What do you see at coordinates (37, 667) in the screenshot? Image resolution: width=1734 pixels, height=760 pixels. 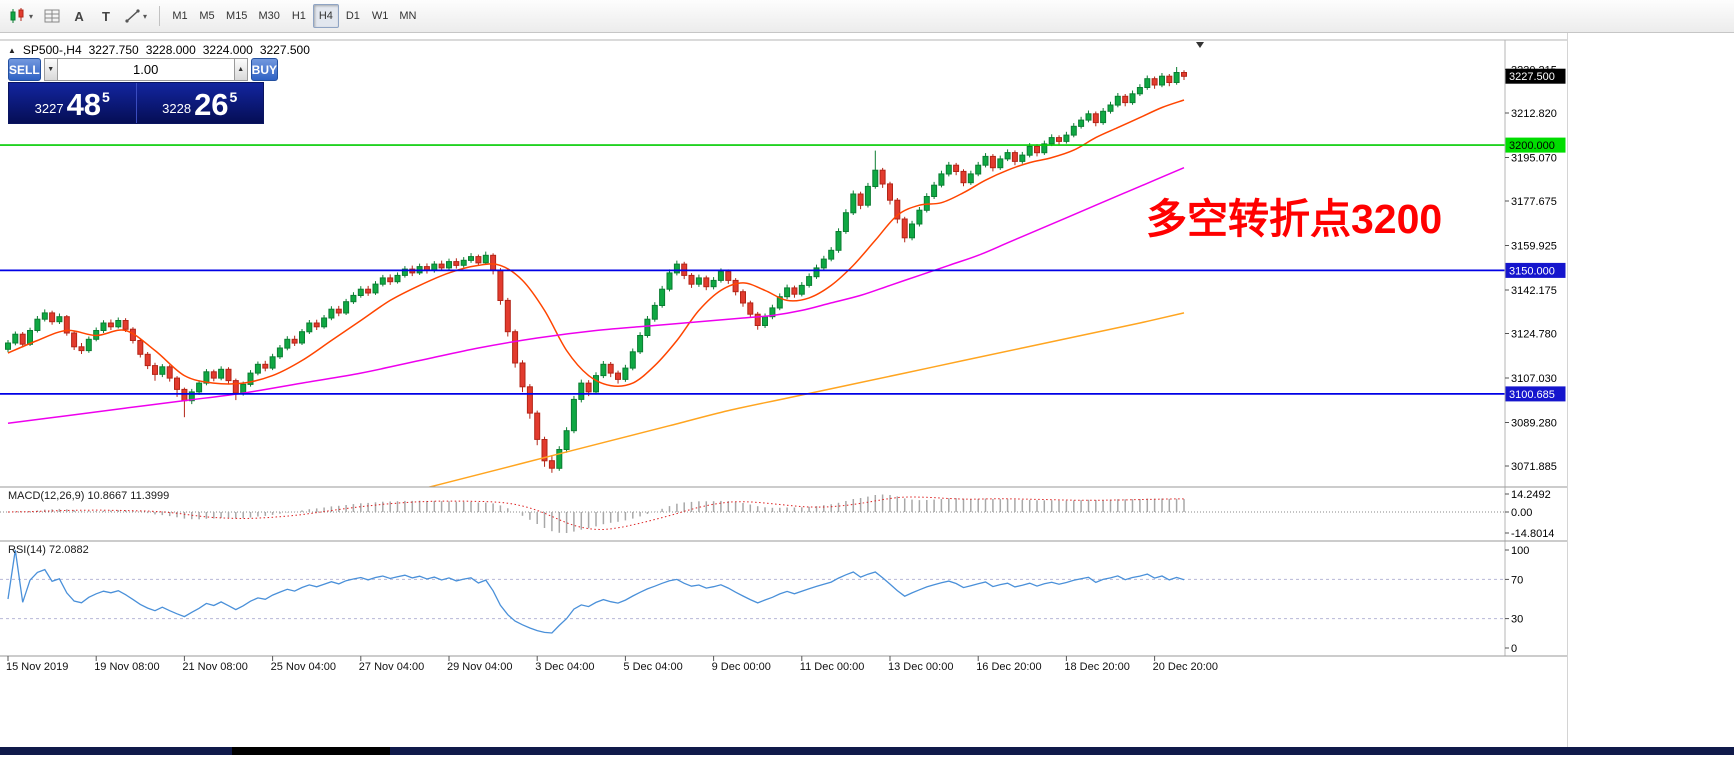 I see `svg-text: 15 Nov 2019` at bounding box center [37, 667].